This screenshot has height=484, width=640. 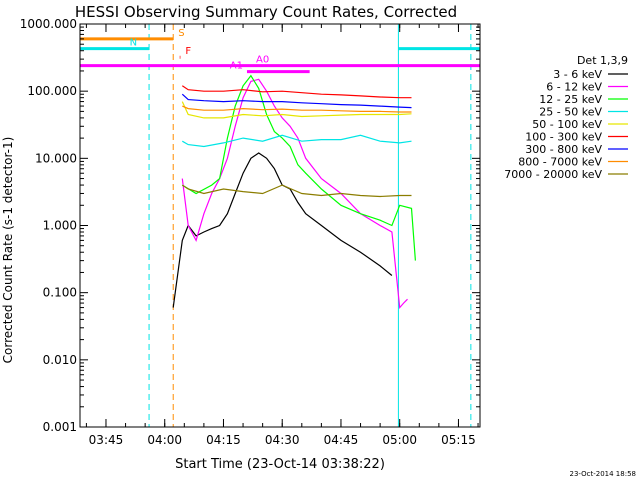 What do you see at coordinates (164, 440) in the screenshot?
I see `x-tick-label-1: 04:00` at bounding box center [164, 440].